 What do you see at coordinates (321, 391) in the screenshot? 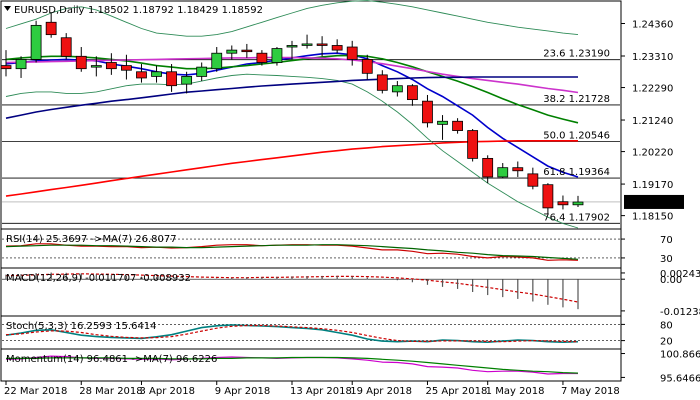
I see `date-tick-label: 13 Apr 2018` at bounding box center [321, 391].